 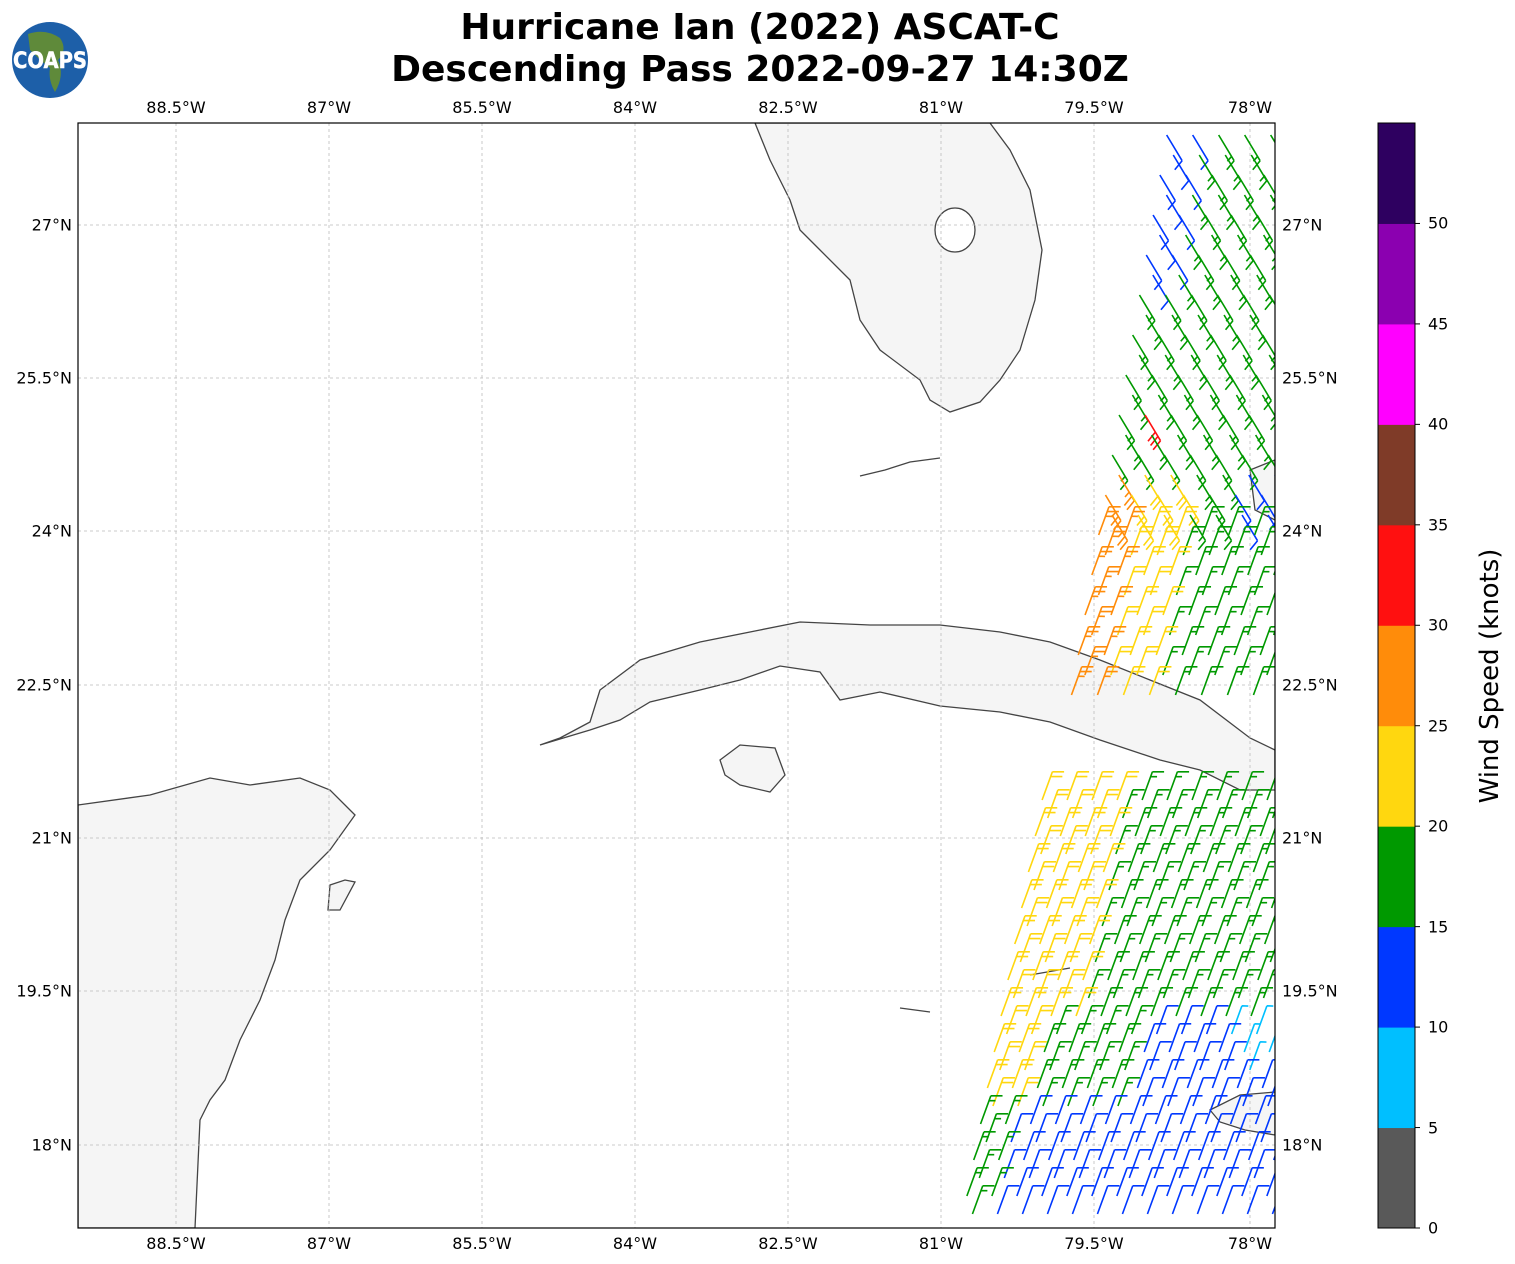 I want to click on title-line-1: Hurricane Ian (2022) ASCAT-C, so click(x=760, y=27).